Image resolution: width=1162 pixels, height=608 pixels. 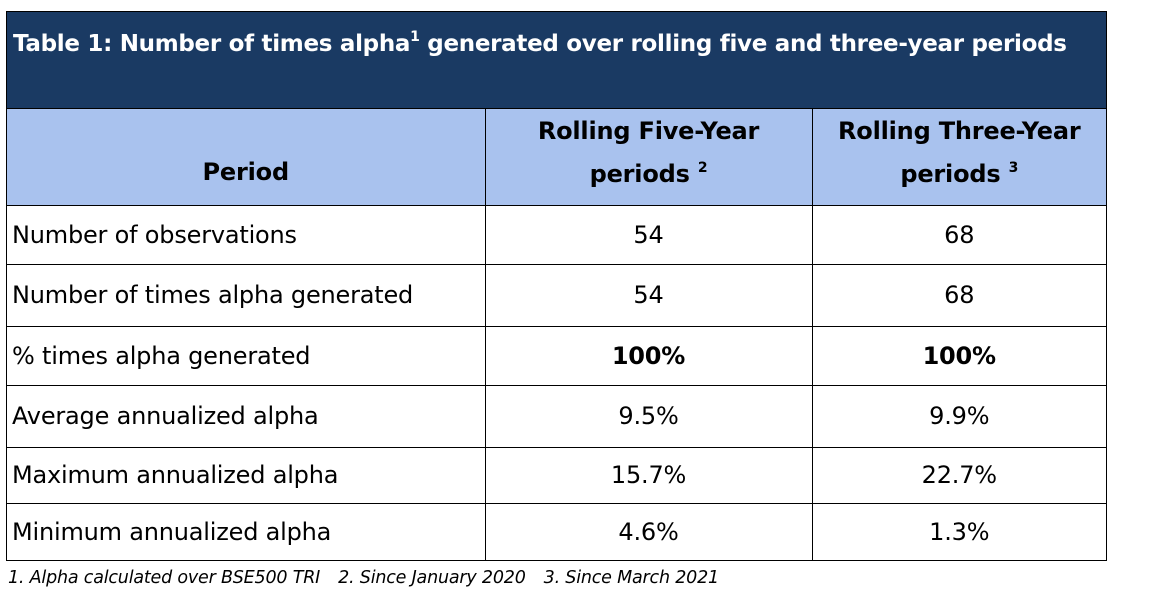 I want to click on table-row: Maximum annualized alpha 15.7% 22.7%, so click(x=556, y=475).